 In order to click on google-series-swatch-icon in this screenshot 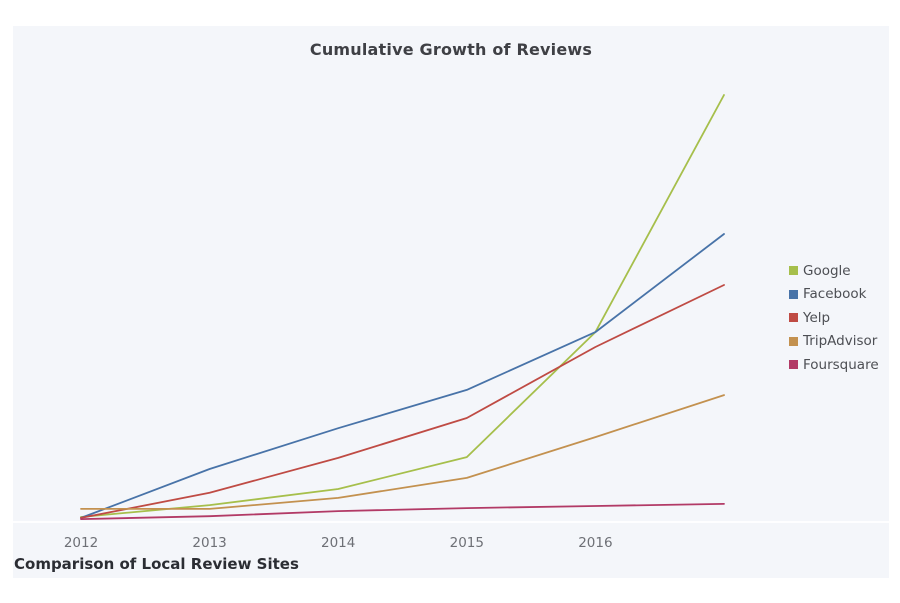, I will do `click(793, 271)`.